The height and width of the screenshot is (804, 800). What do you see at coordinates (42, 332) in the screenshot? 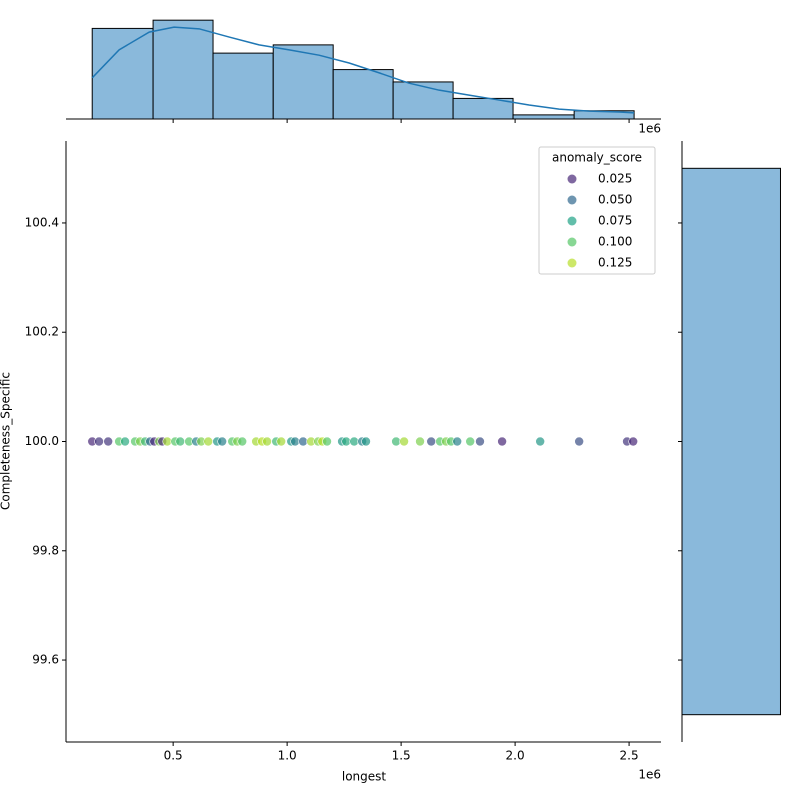
I see `y-tick-label: 100.2` at bounding box center [42, 332].